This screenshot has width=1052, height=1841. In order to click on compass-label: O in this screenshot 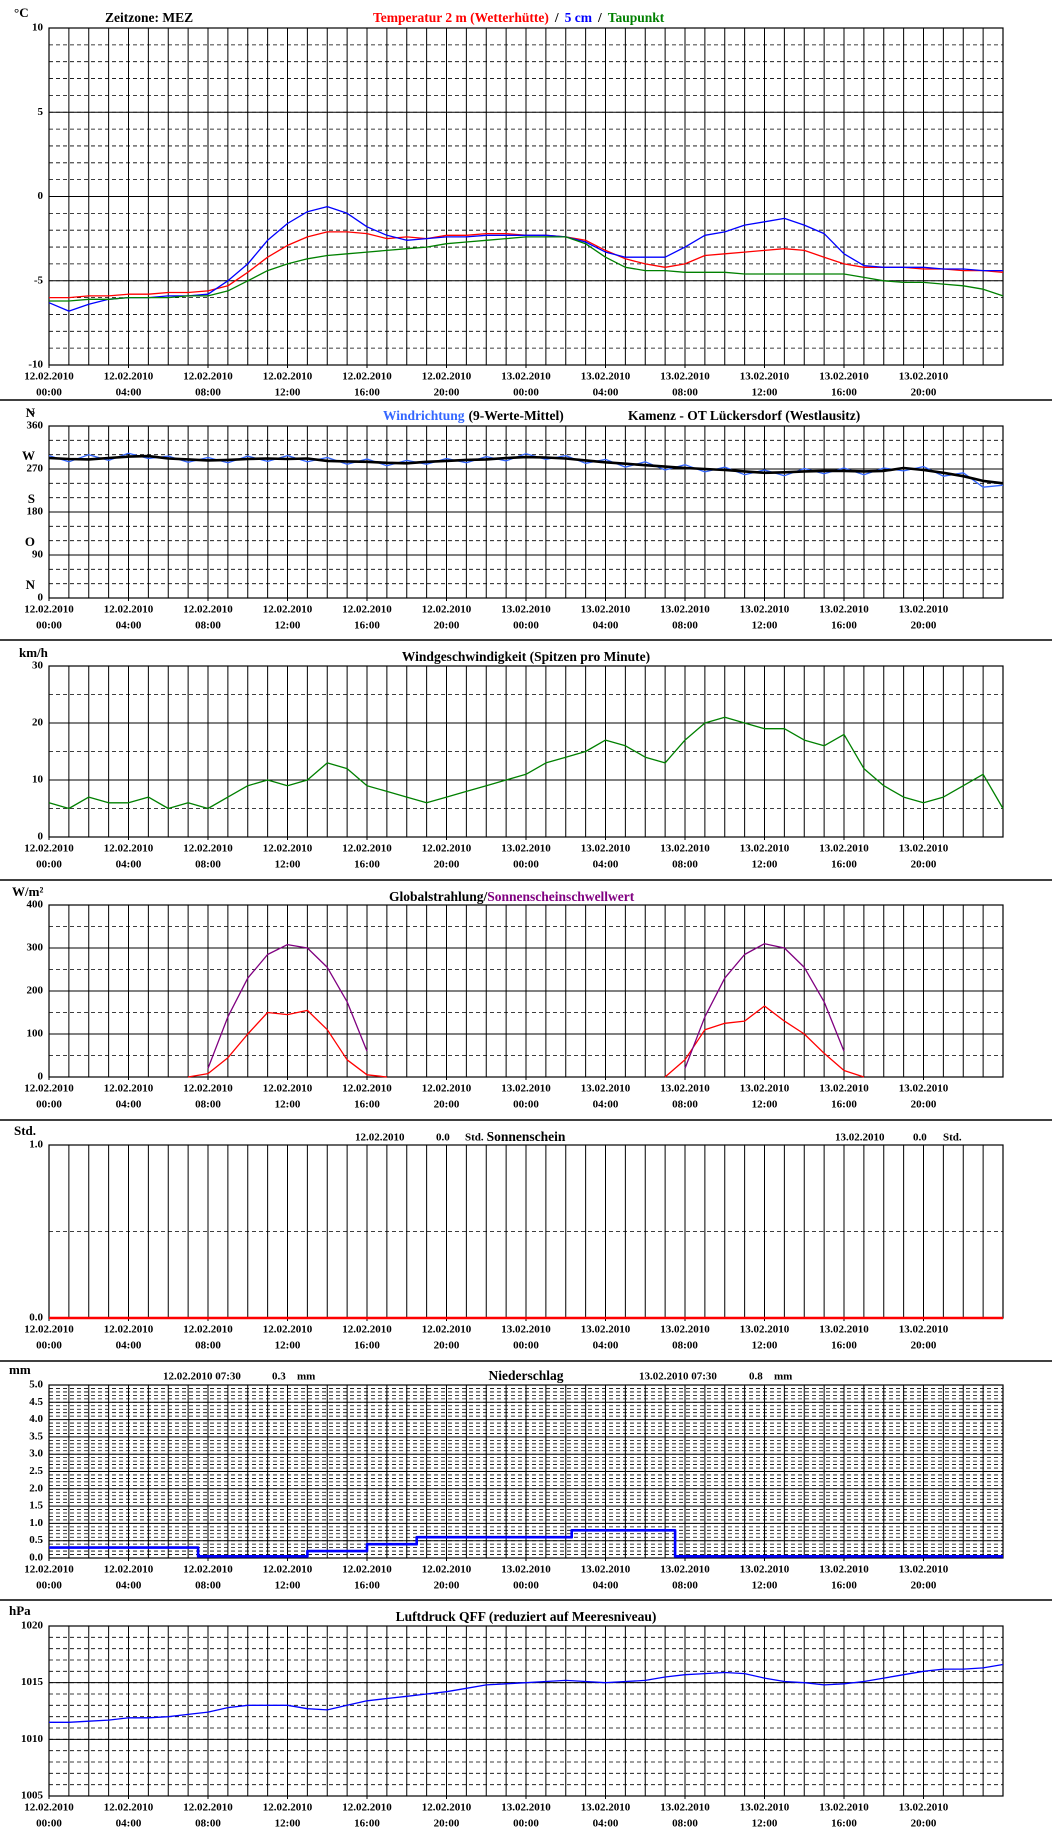, I will do `click(30, 541)`.